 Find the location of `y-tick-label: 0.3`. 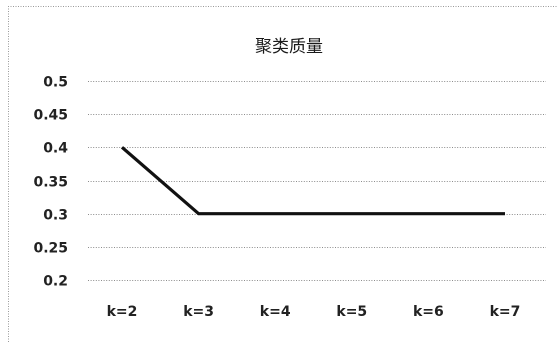

y-tick-label: 0.3 is located at coordinates (55, 216).